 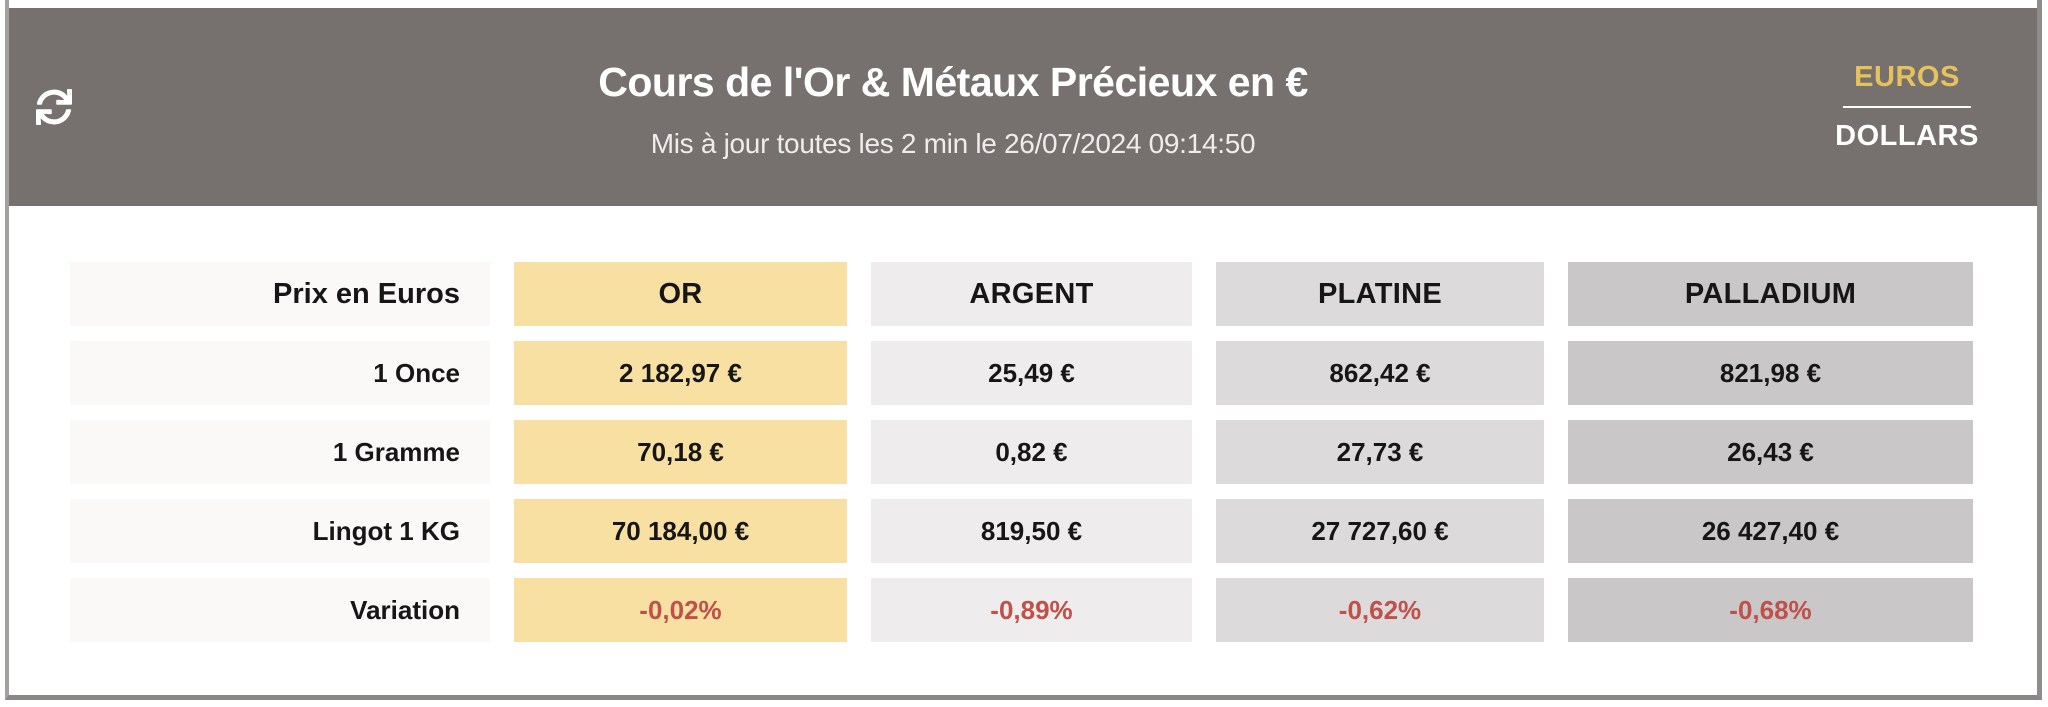 I want to click on value-lingot-or: 70 184,00 €, so click(x=680, y=531).